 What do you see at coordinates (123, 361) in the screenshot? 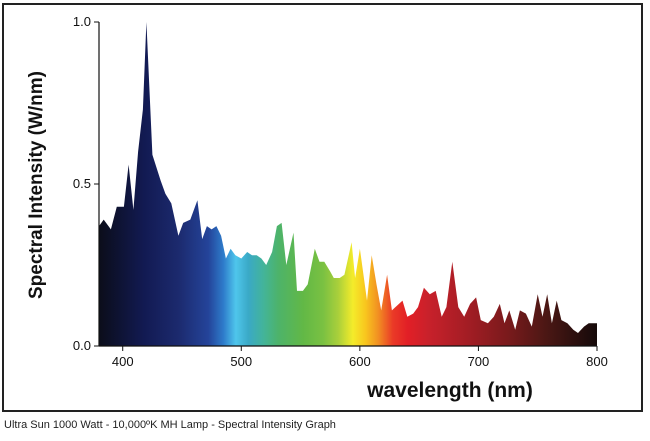
I see `x-tick-label: 400` at bounding box center [123, 361].